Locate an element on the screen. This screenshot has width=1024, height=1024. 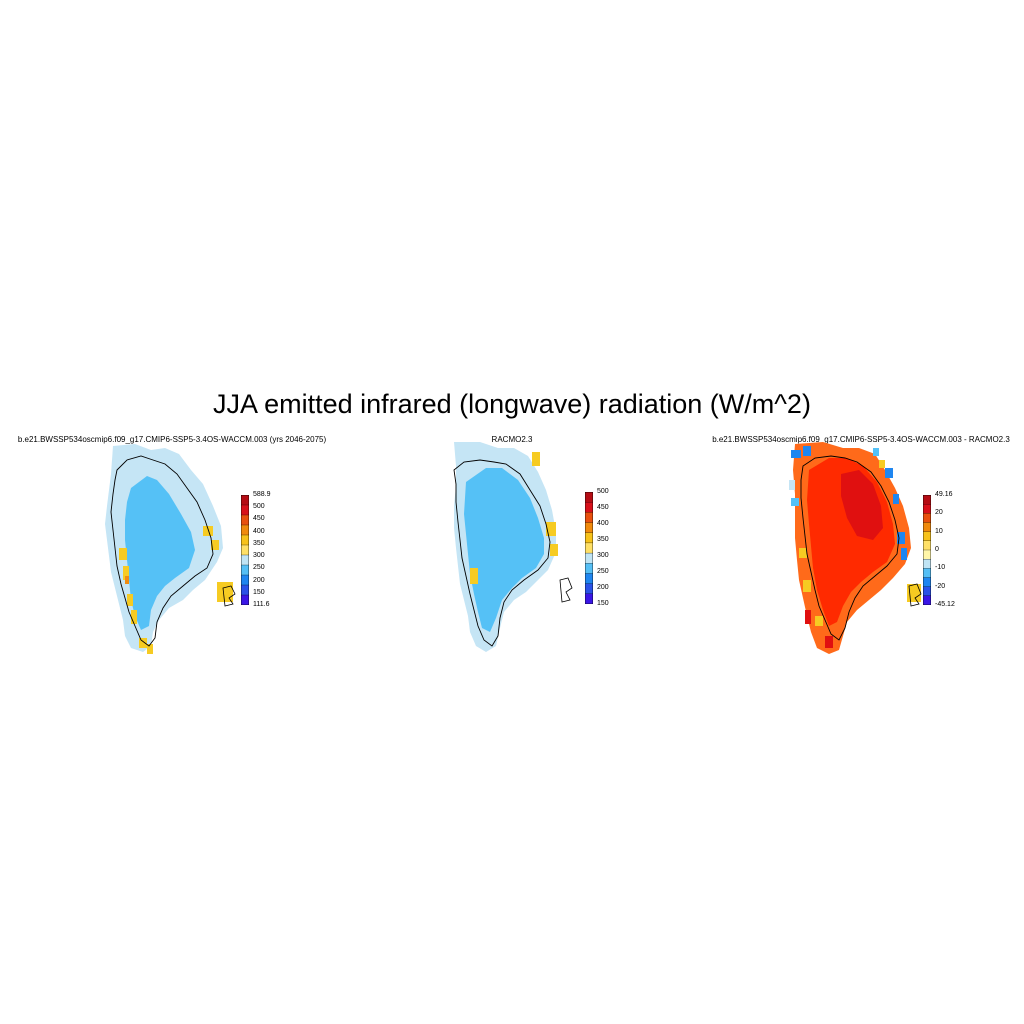
greenland-map-difference is located at coordinates (855, 548).